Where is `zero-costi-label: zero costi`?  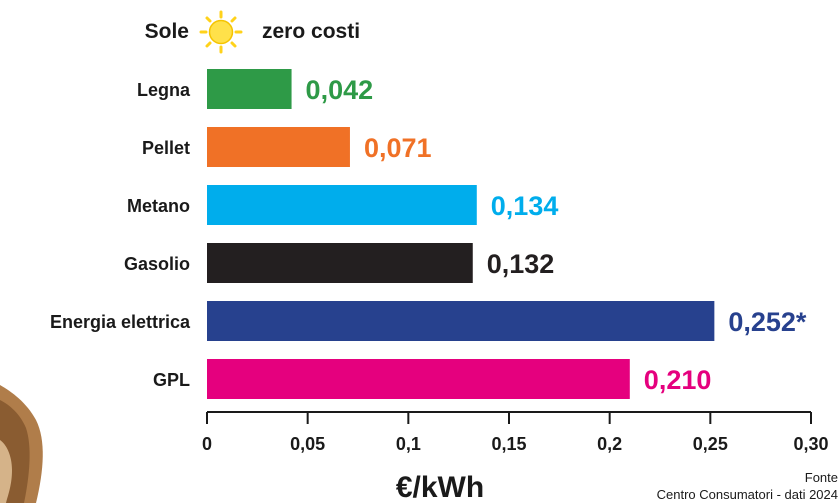 zero-costi-label: zero costi is located at coordinates (311, 31).